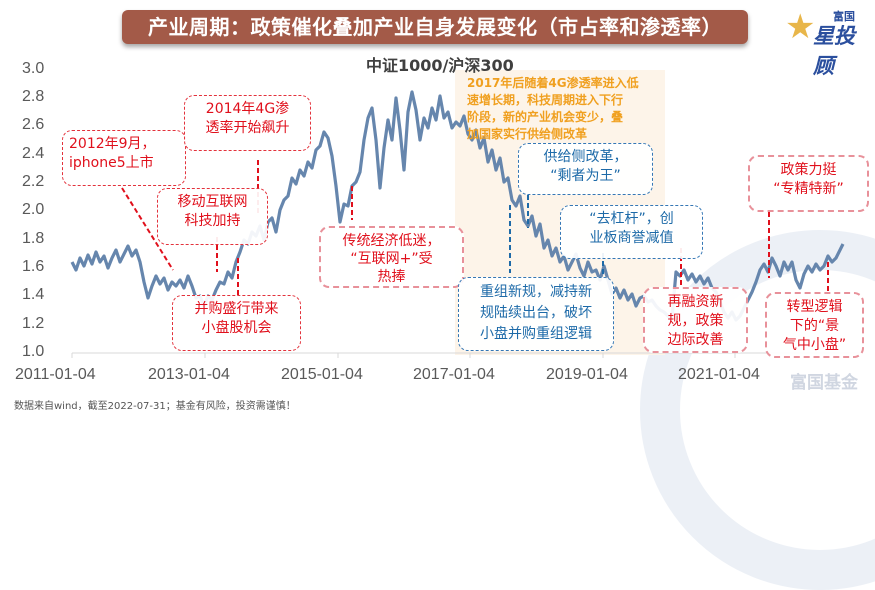  I want to click on y-tick: 2.4, so click(33, 153).